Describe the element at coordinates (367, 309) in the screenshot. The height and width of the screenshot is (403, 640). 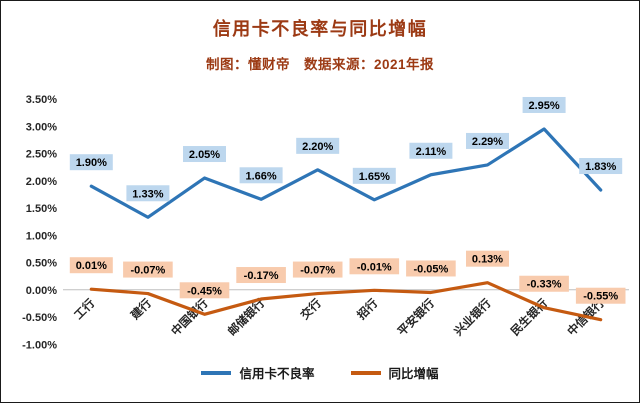
I see `x-category-label: 招行` at that location.